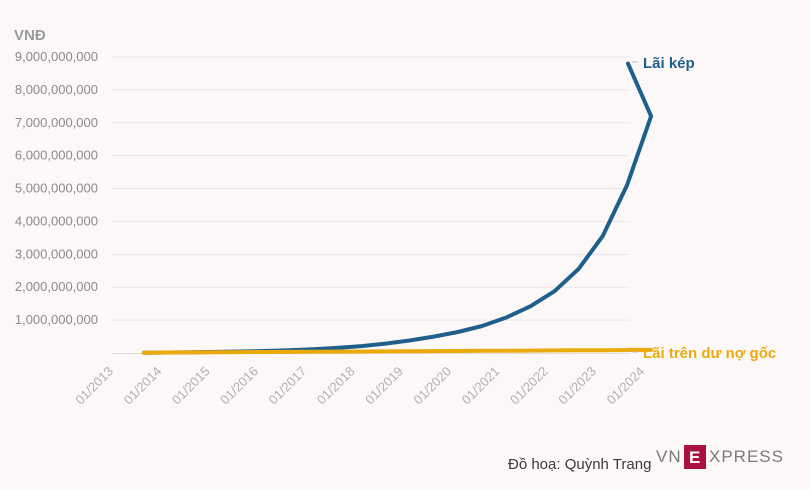 The width and height of the screenshot is (810, 490). I want to click on y-tick-label: 2,000,000,000, so click(56, 286).